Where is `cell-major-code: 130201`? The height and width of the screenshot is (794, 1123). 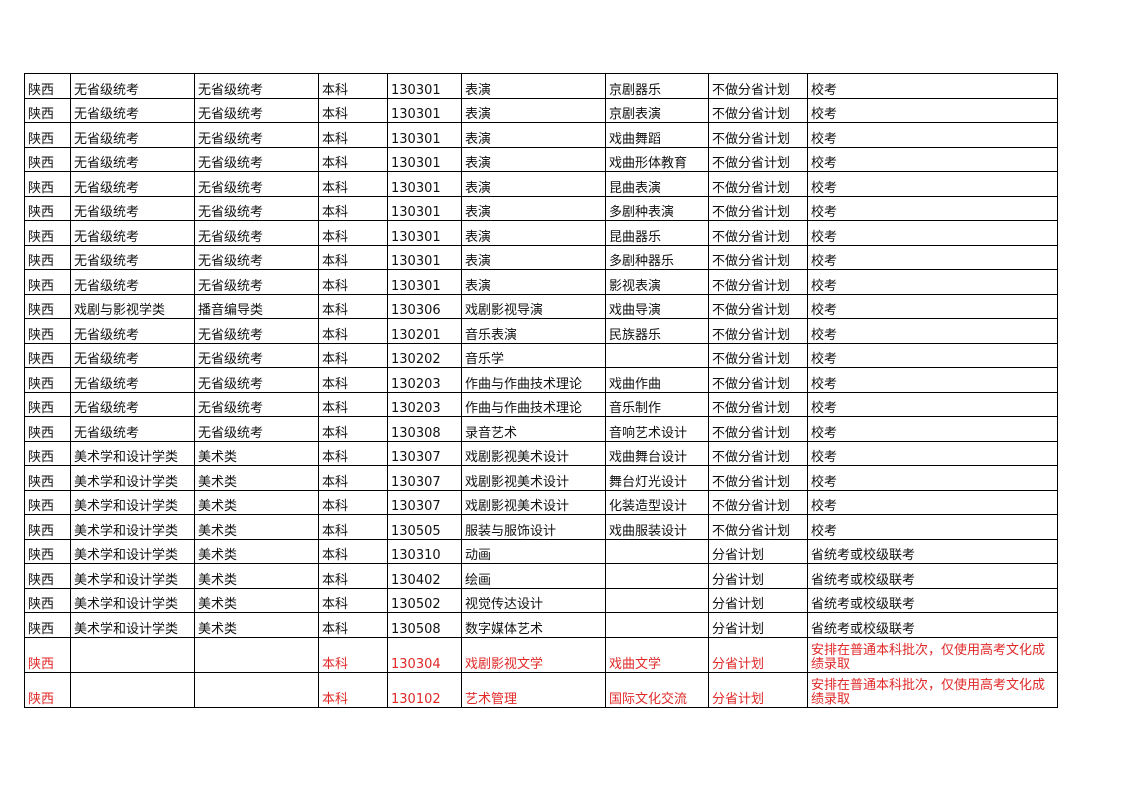 cell-major-code: 130201 is located at coordinates (424, 331).